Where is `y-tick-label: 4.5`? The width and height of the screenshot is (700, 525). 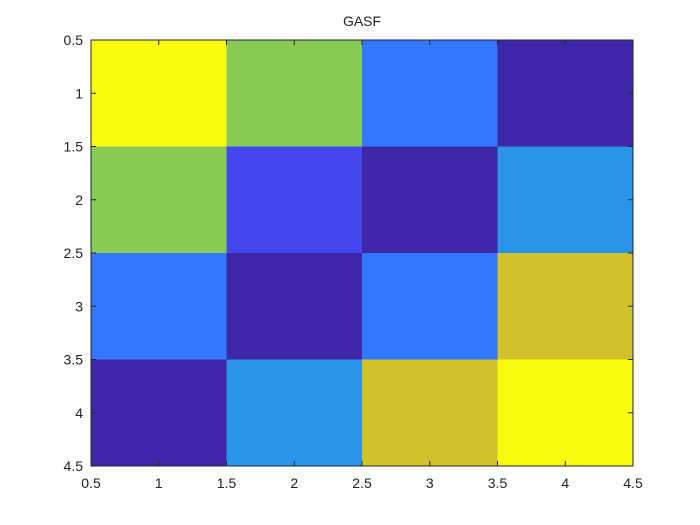
y-tick-label: 4.5 is located at coordinates (74, 466).